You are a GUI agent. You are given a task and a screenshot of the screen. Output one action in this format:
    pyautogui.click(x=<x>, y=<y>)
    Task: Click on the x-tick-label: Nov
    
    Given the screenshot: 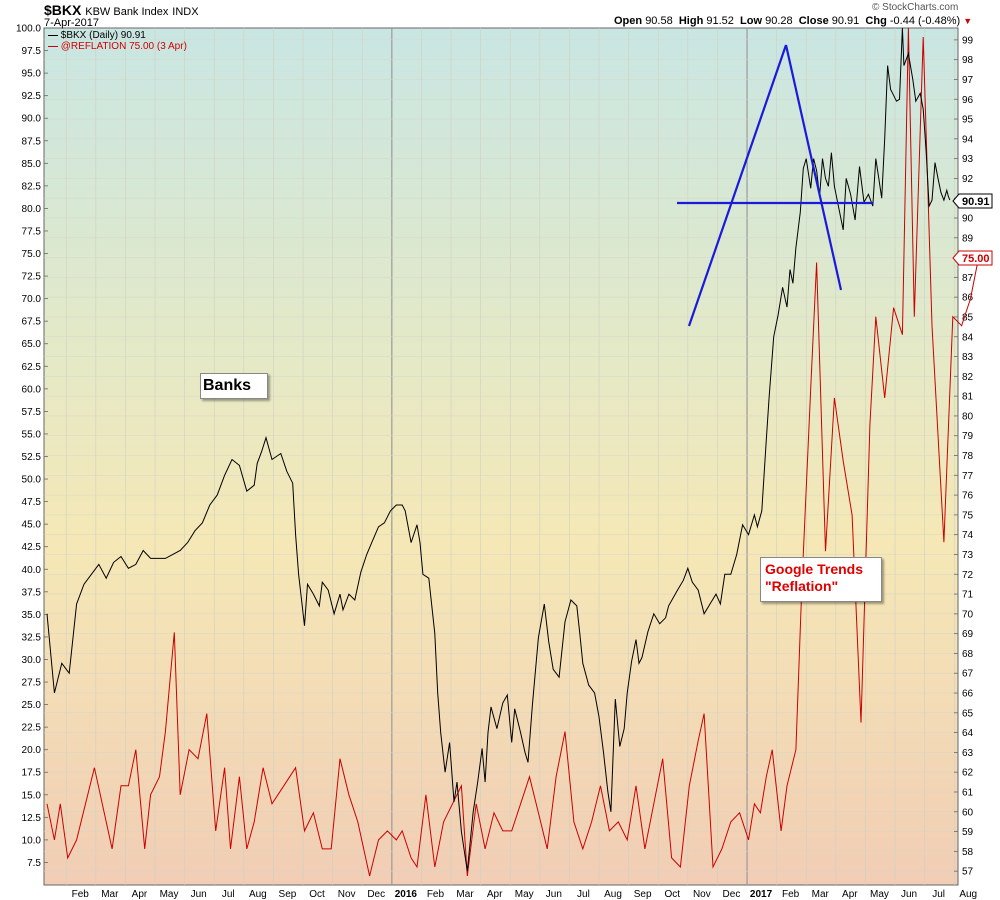 What is the action you would take?
    pyautogui.click(x=347, y=894)
    